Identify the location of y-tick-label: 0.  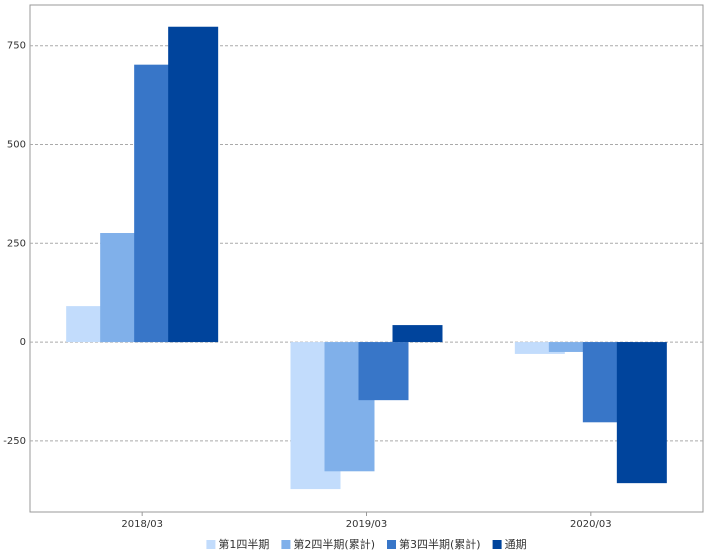
(23, 342).